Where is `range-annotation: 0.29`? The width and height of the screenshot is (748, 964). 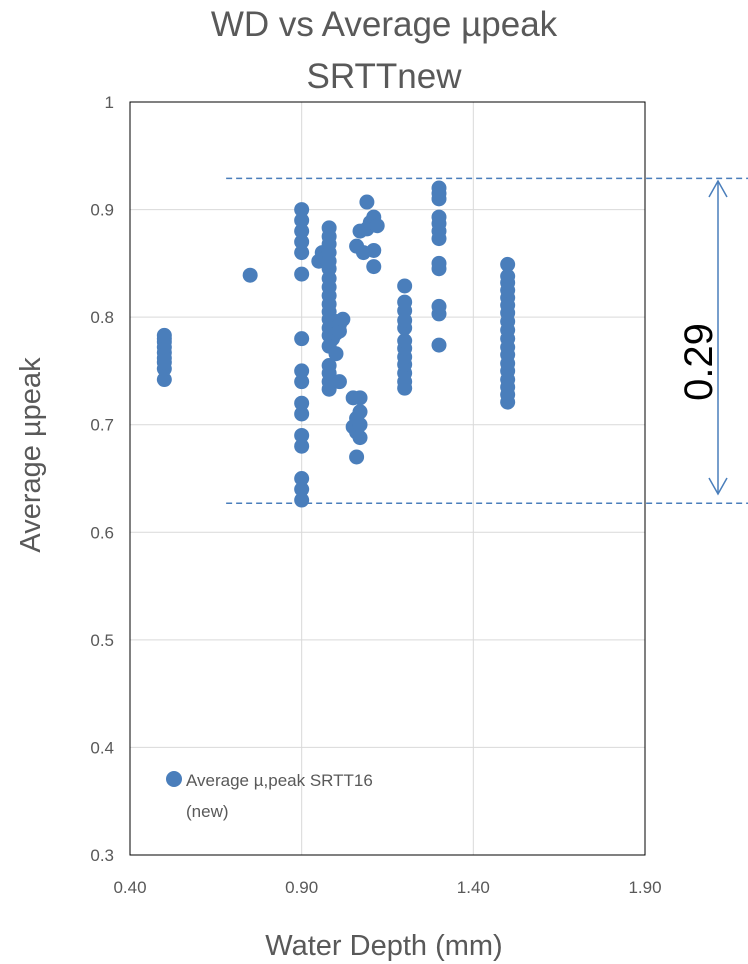 range-annotation: 0.29 is located at coordinates (702, 337).